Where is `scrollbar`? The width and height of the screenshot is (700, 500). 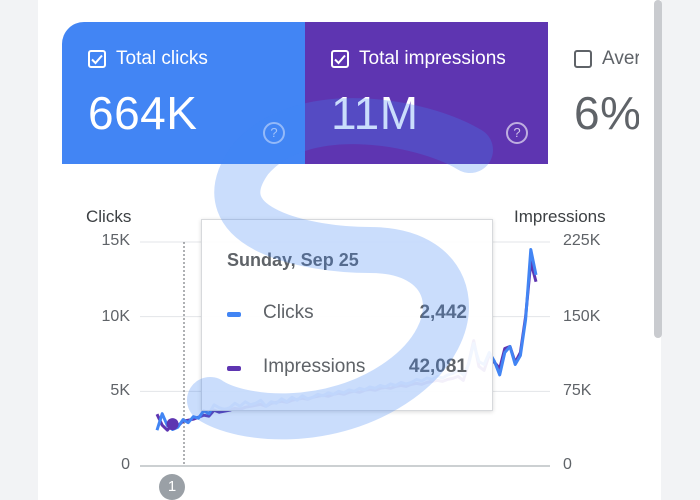 scrollbar is located at coordinates (658, 169).